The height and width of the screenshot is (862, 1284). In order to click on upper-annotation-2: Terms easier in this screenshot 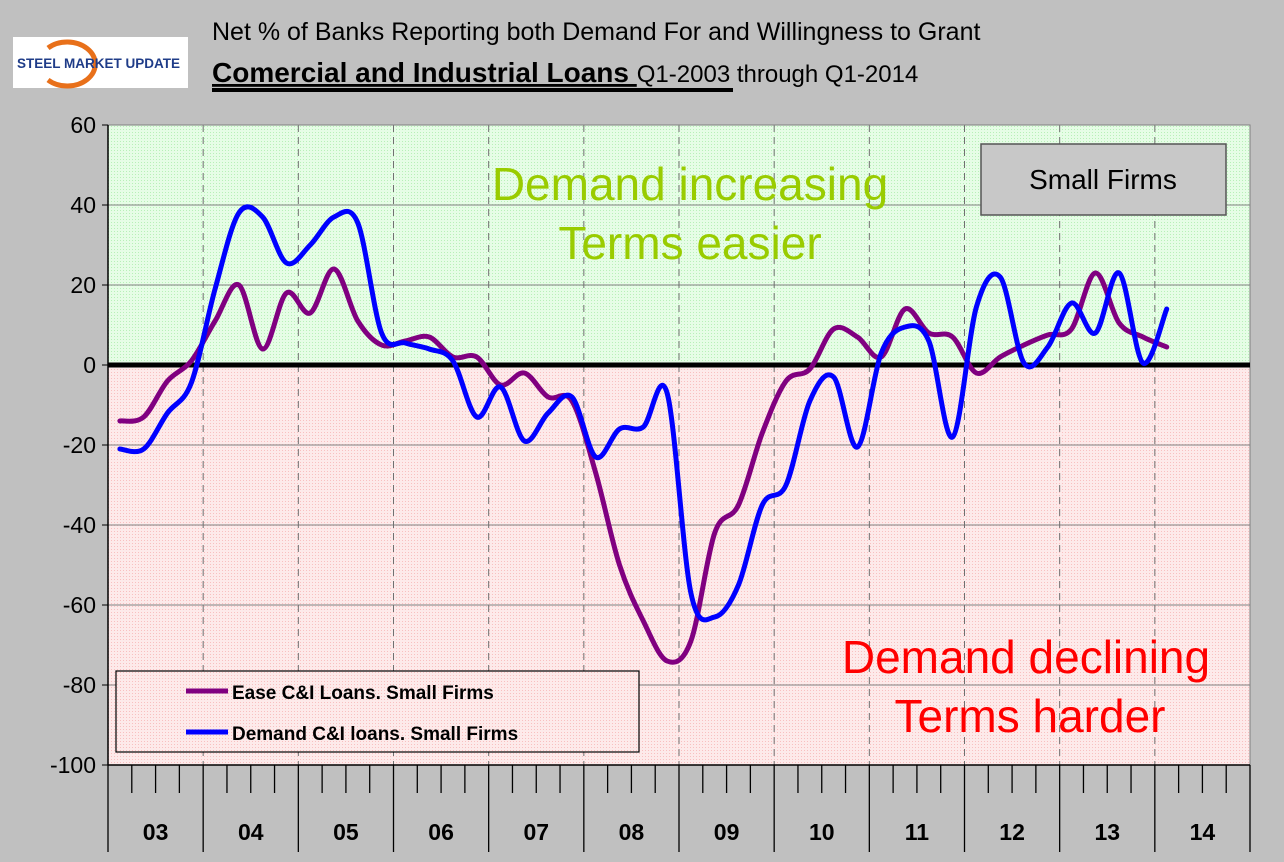, I will do `click(689, 243)`.